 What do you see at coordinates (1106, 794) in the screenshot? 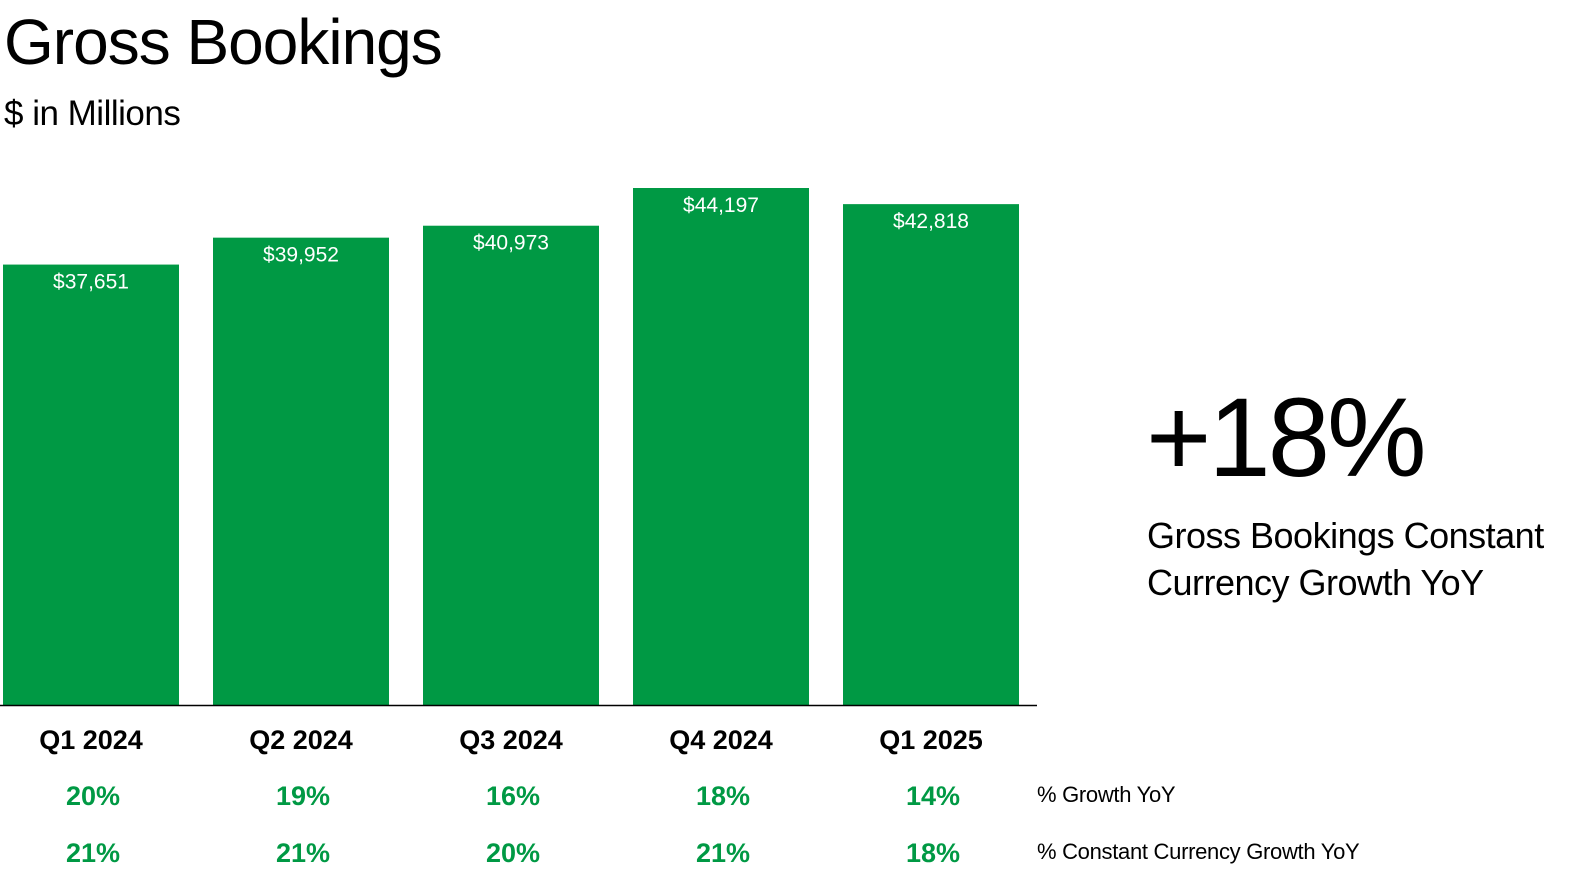
I see `growth-yoy-row-label: % Growth YoY` at bounding box center [1106, 794].